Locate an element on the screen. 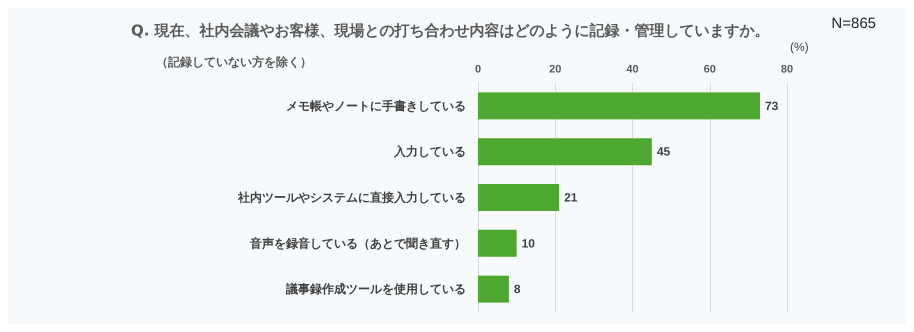  x-tick-label: 80 is located at coordinates (787, 70).